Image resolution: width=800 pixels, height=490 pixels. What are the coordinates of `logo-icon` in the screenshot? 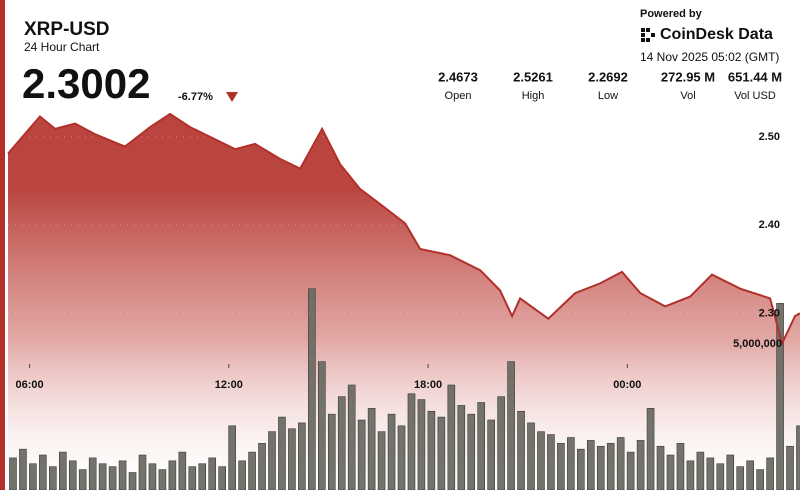 It's located at (648, 35).